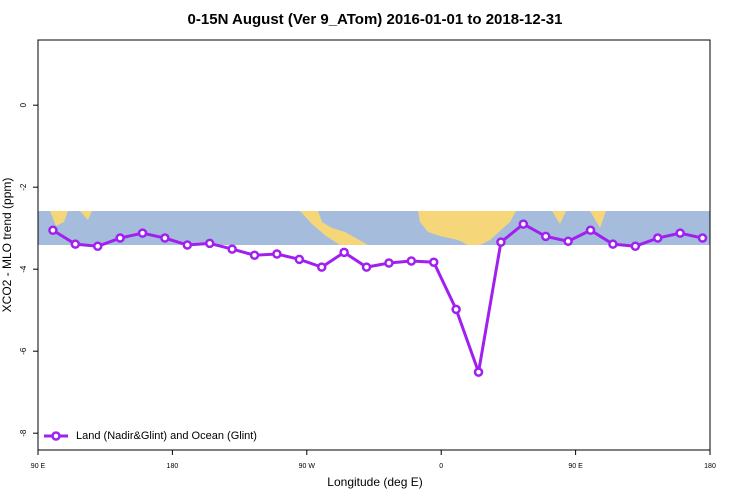 The height and width of the screenshot is (500, 750). I want to click on x-axis-label: Longitude (deg E), so click(374, 482).